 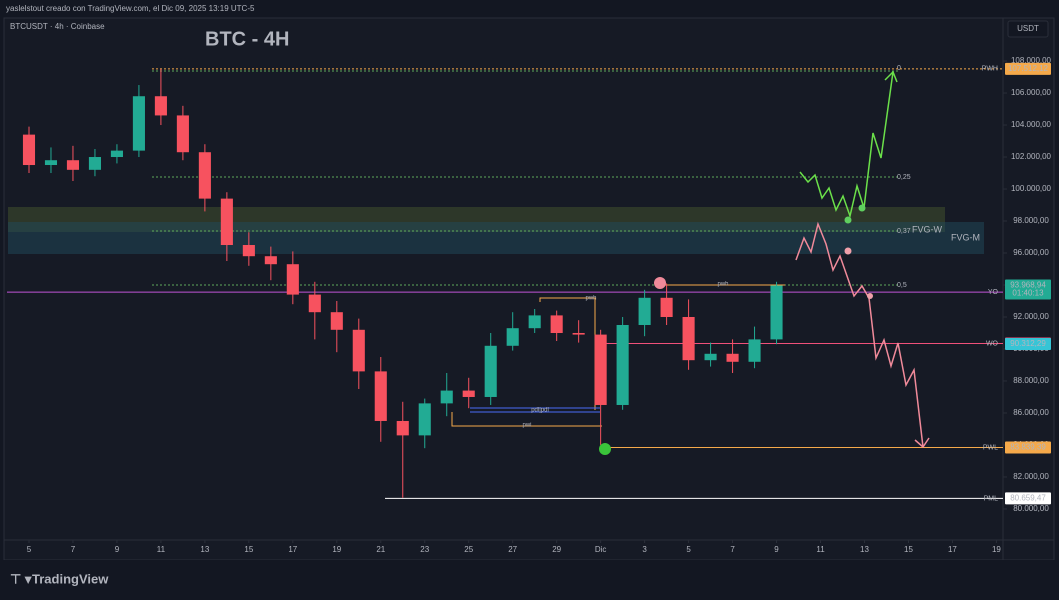 What do you see at coordinates (899, 68) in the screenshot?
I see `fib-label: 0` at bounding box center [899, 68].